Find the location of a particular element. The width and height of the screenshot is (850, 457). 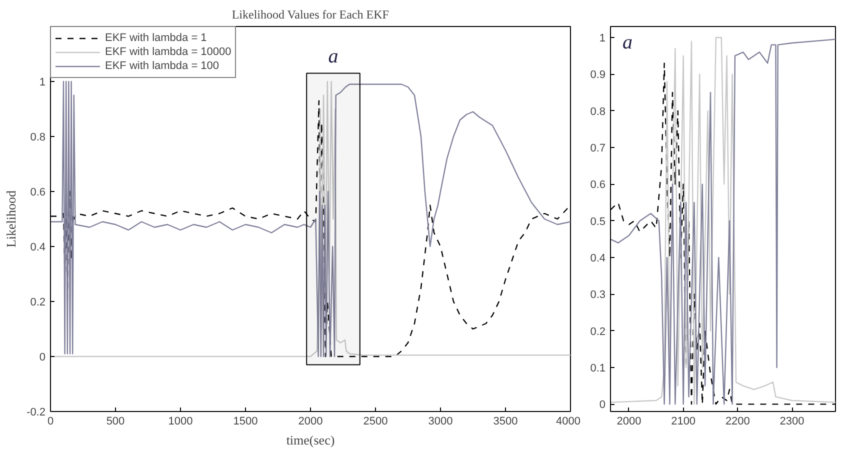

y-tick-label: 0.1 is located at coordinates (598, 368).